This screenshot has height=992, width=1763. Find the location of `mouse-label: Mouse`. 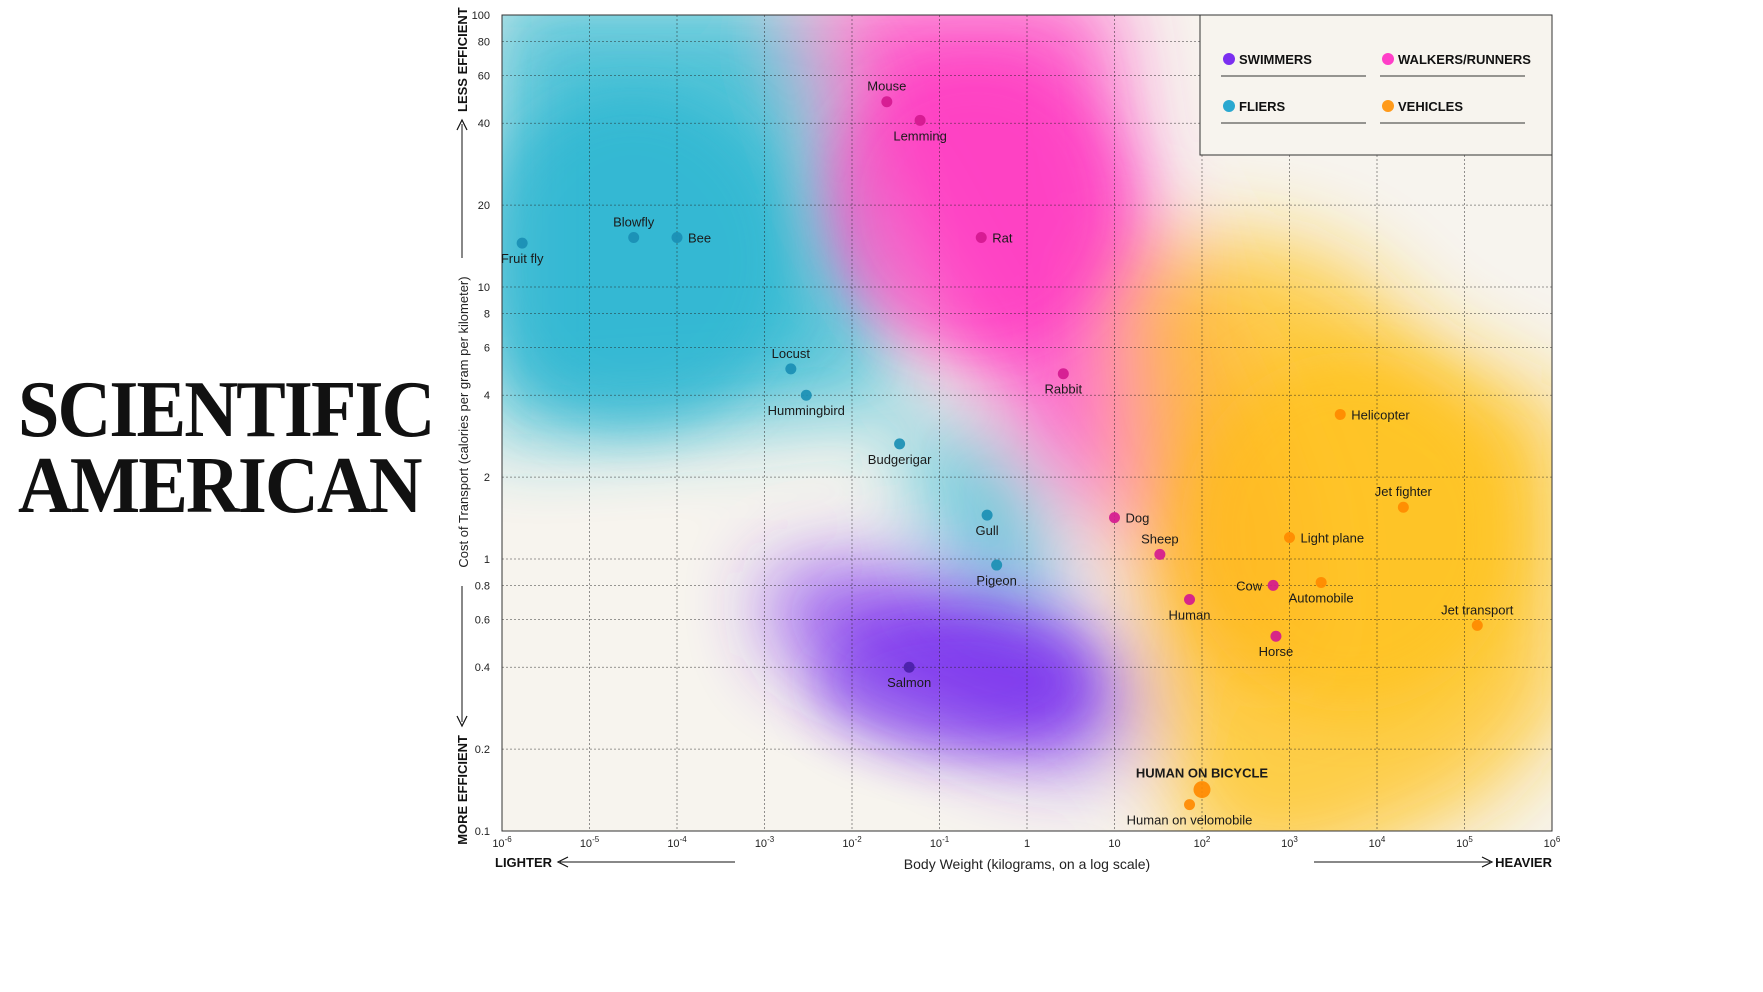

mouse-label: Mouse is located at coordinates (886, 86).